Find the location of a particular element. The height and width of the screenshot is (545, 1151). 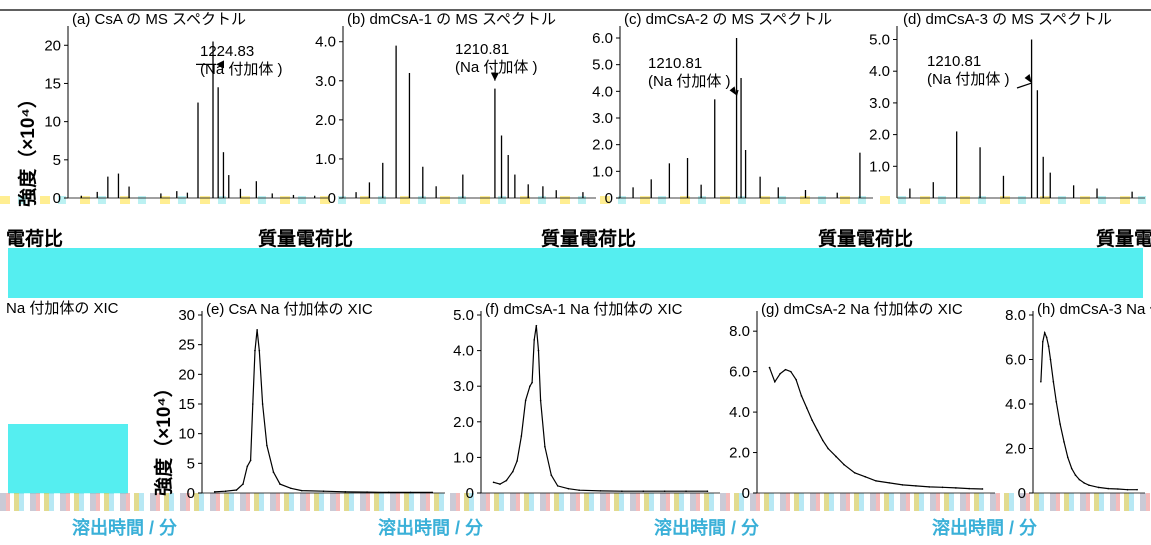

scan-artifact-strip-bottom is located at coordinates (575, 502).